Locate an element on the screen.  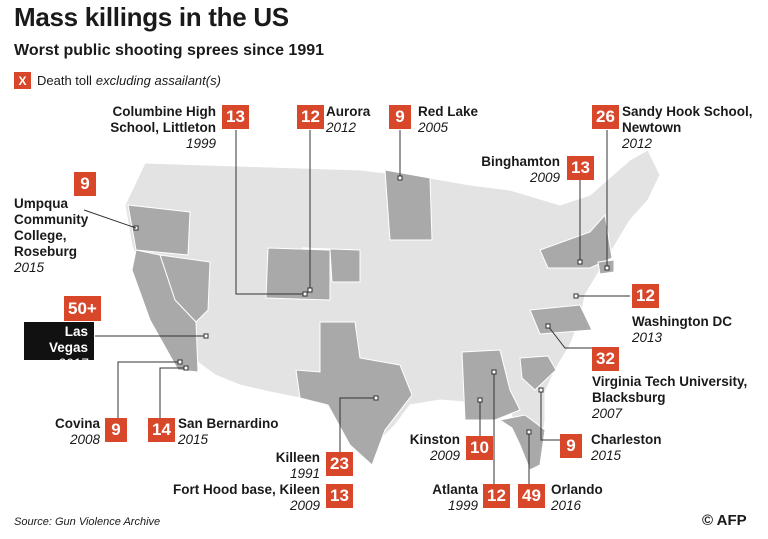
name-orlando: Orlando is located at coordinates (577, 489).